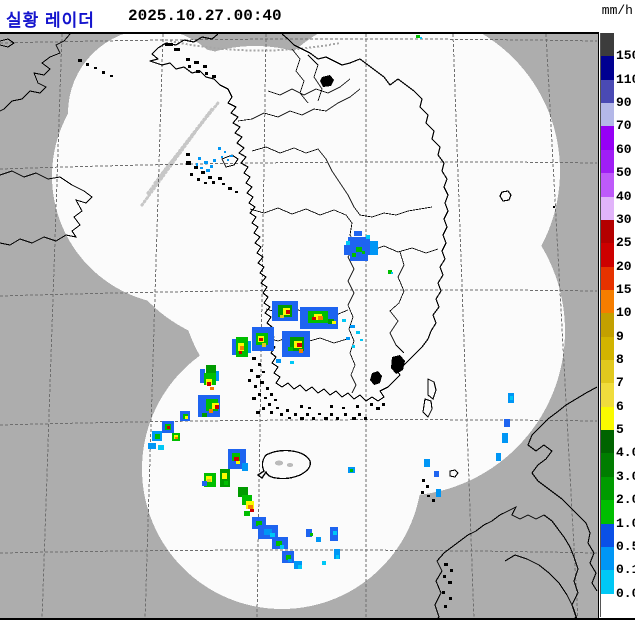 The height and width of the screenshot is (620, 635). What do you see at coordinates (206, 118) in the screenshot?
I see `islands-west-coast` at bounding box center [206, 118].